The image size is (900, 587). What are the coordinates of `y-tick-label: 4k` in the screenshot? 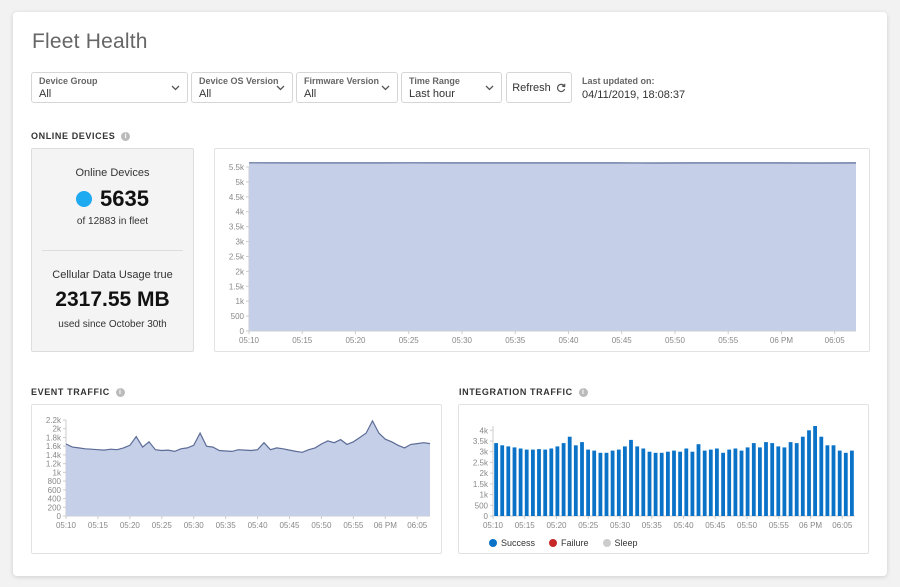 It's located at (240, 212).